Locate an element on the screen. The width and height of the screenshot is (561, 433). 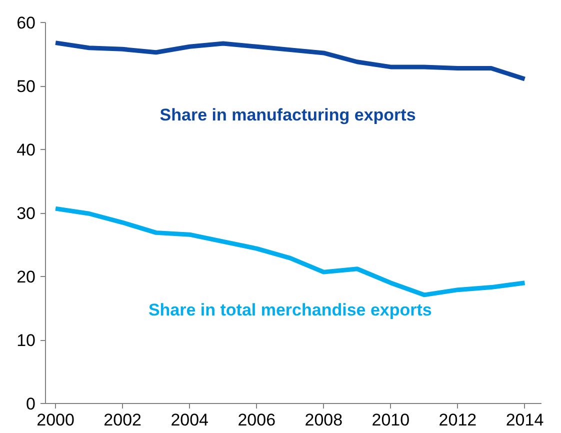
y-tick-label: 10 is located at coordinates (26, 340).